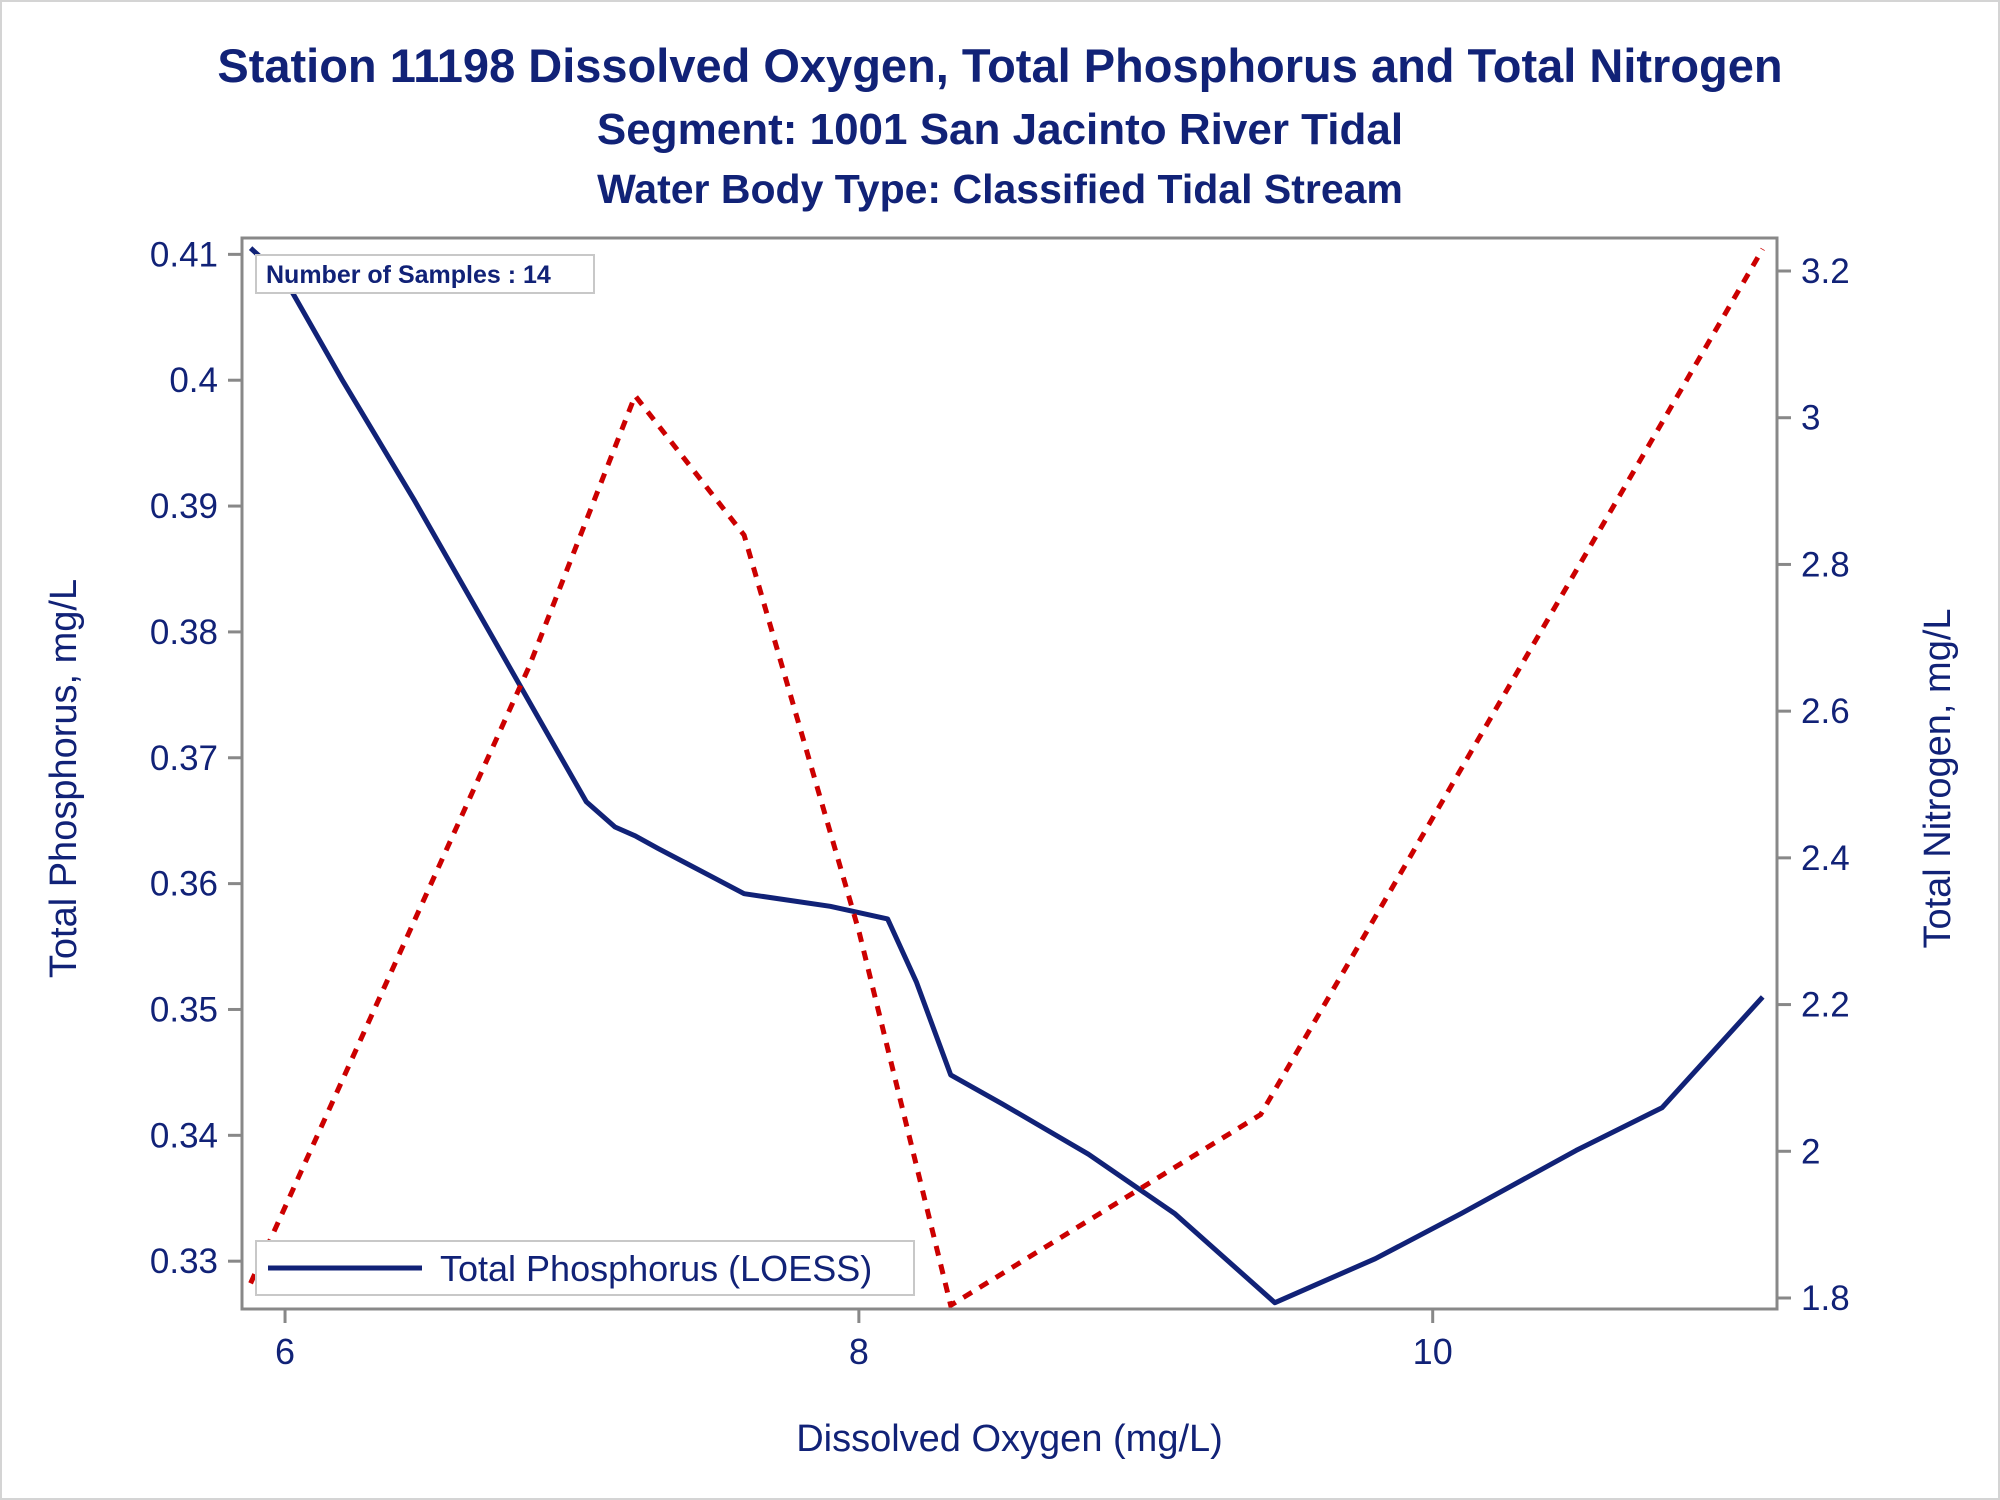 The width and height of the screenshot is (2000, 1500). Describe the element at coordinates (408, 275) in the screenshot. I see `sample-count-text: Number of Samples : 14` at that location.